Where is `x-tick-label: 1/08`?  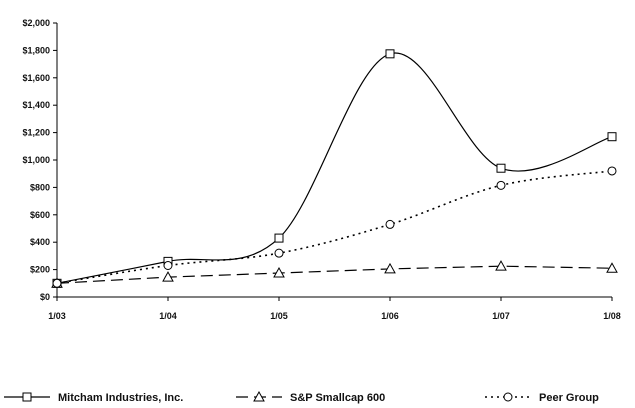 x-tick-label: 1/08 is located at coordinates (612, 316).